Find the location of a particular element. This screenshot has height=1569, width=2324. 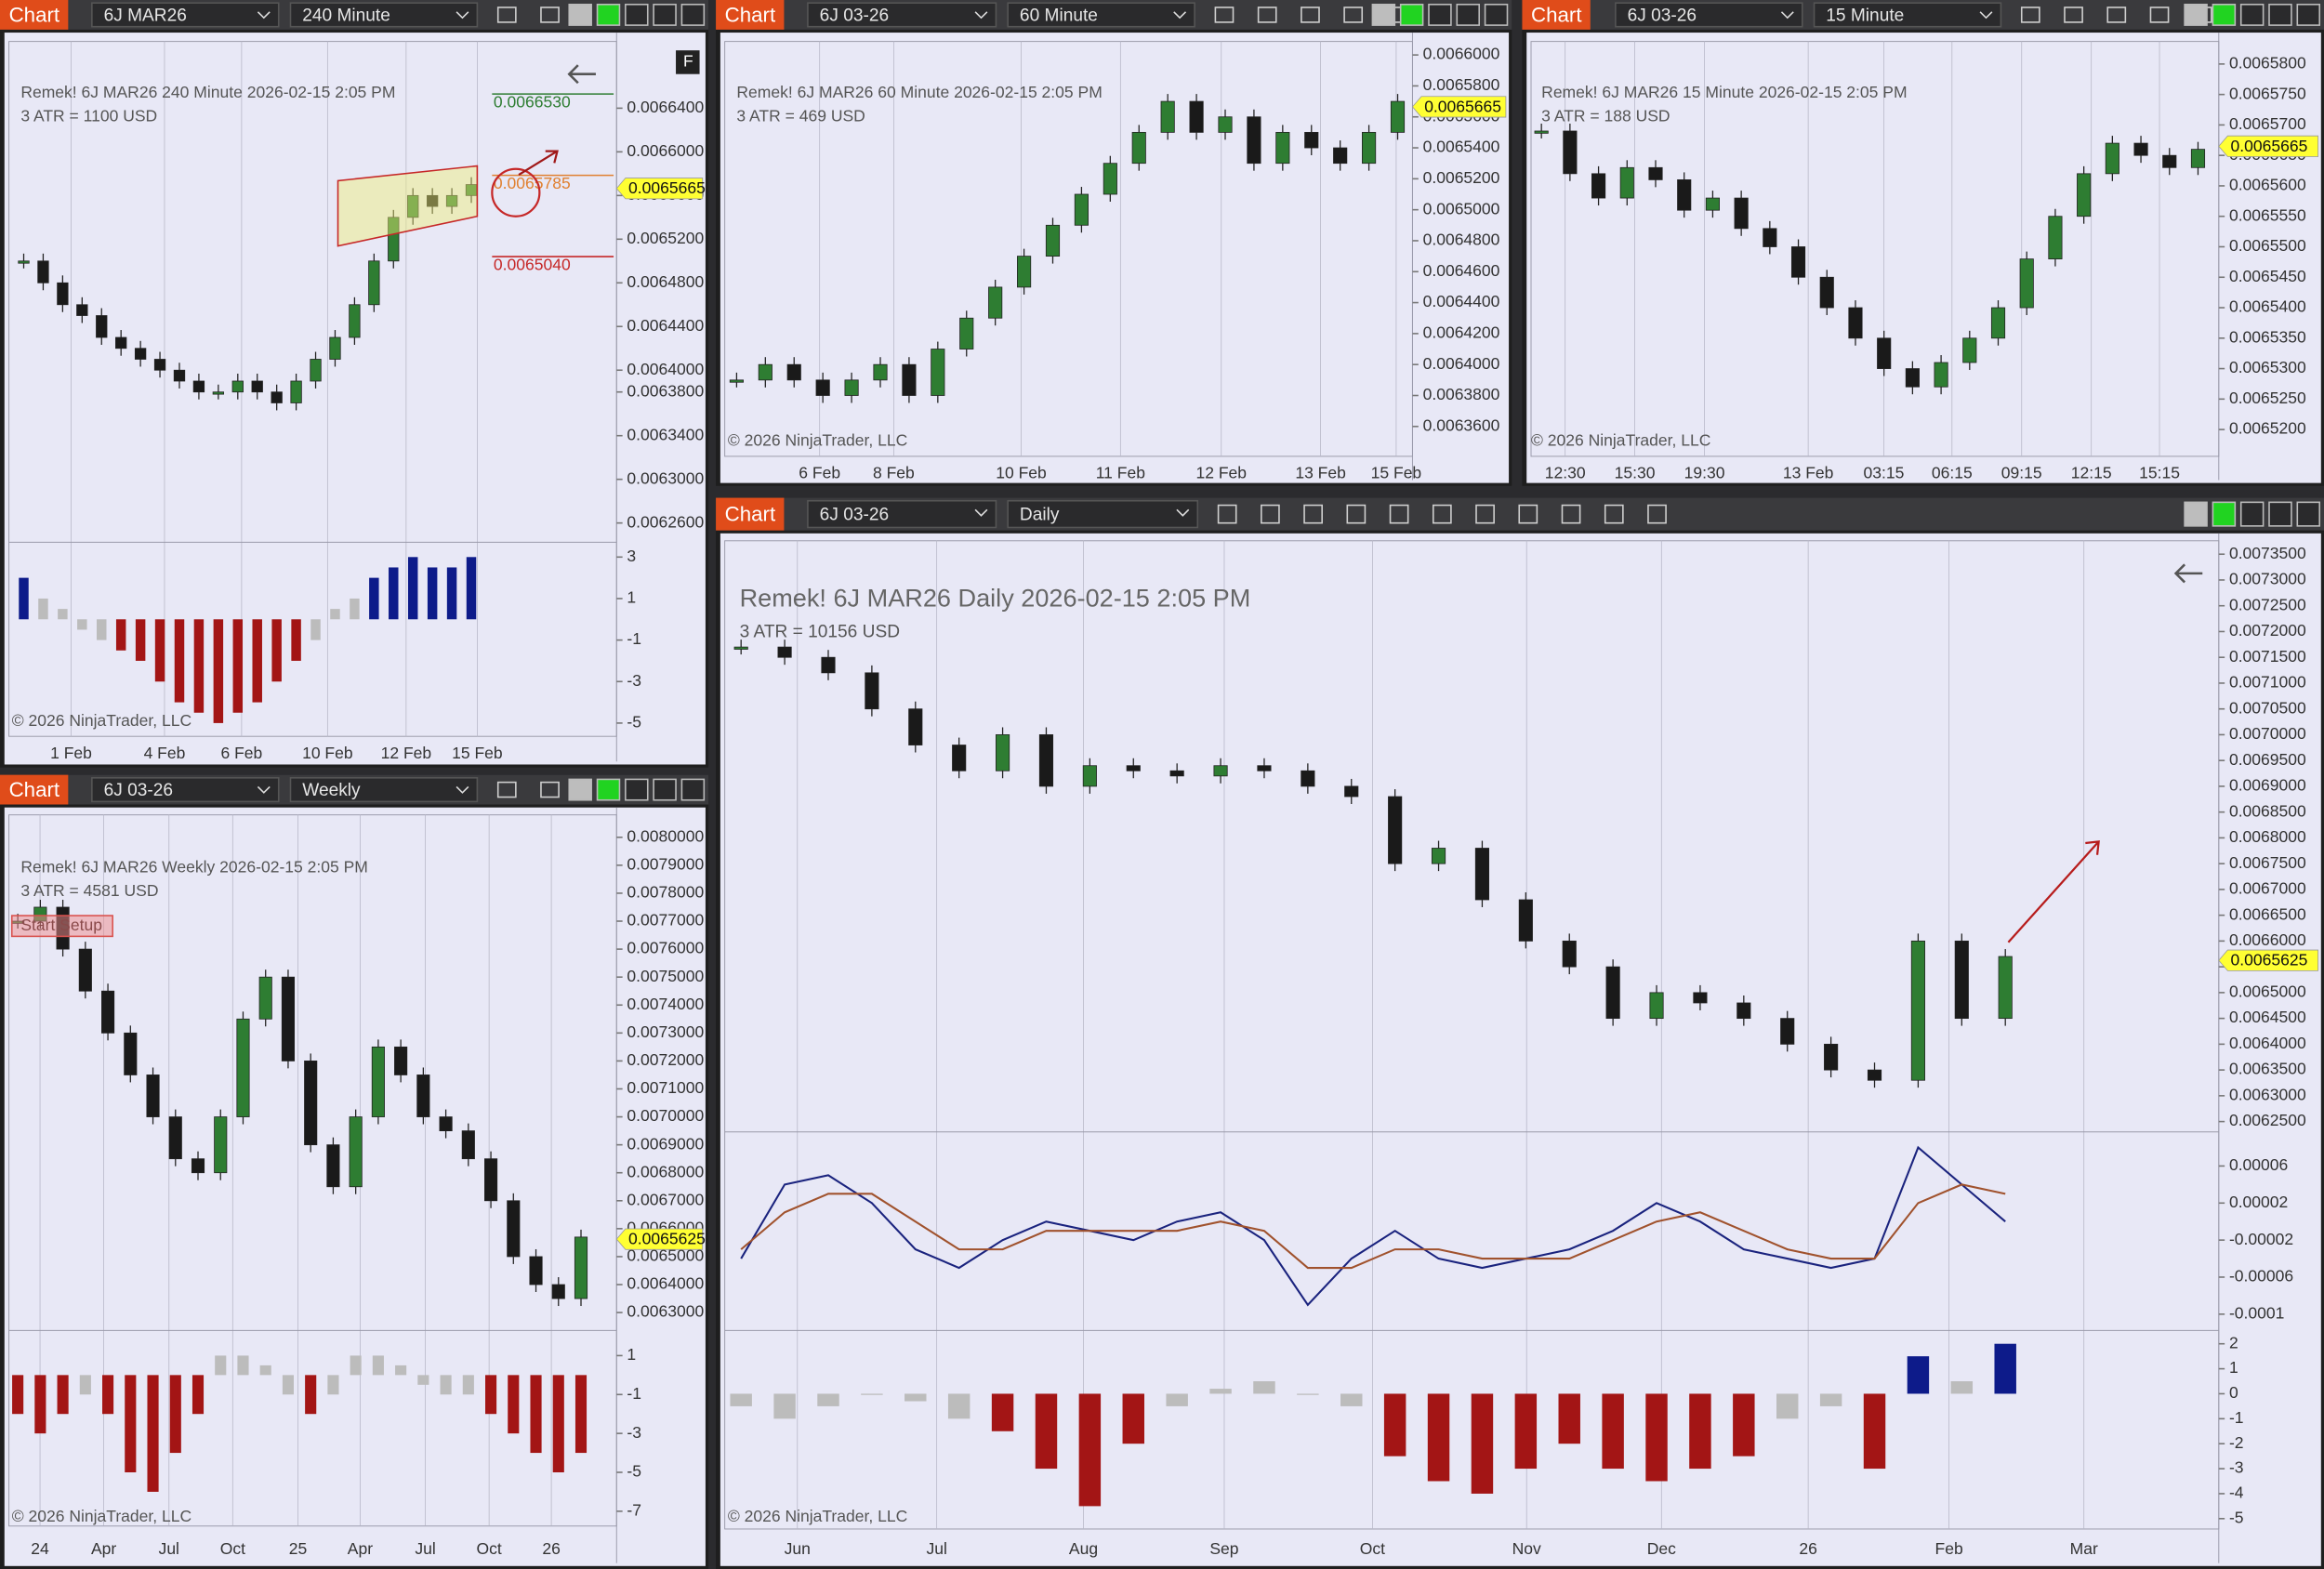

chart-area is located at coordinates (1115, 258).